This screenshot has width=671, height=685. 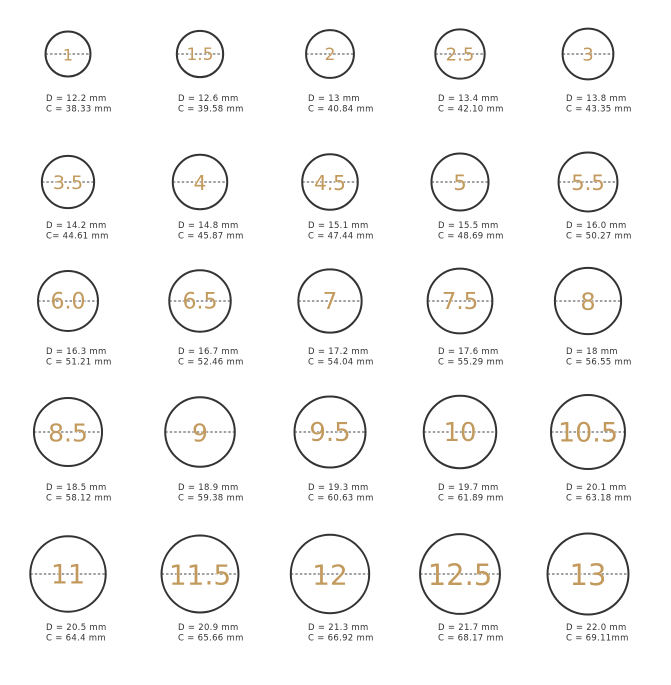 What do you see at coordinates (341, 499) in the screenshot?
I see `circumference-text: C = 60.63 mm` at bounding box center [341, 499].